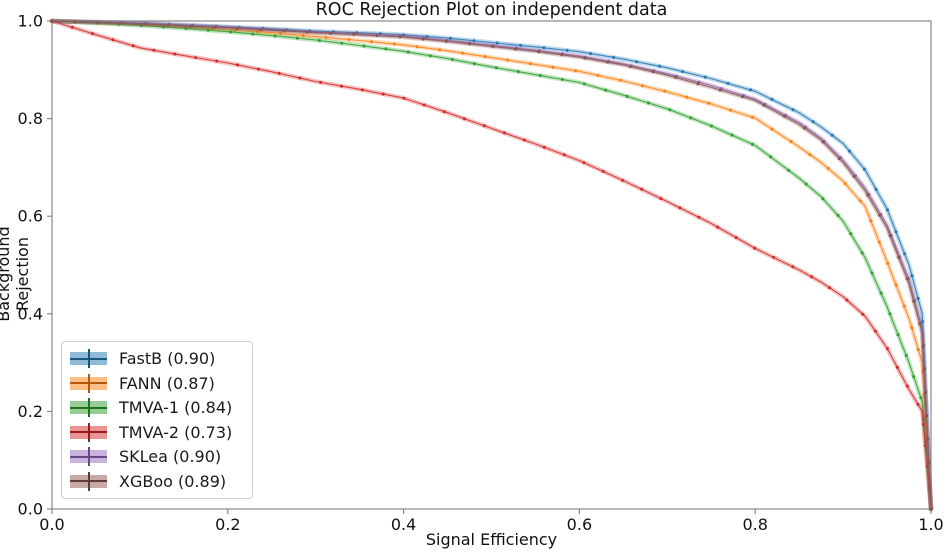 The height and width of the screenshot is (552, 948). What do you see at coordinates (167, 359) in the screenshot?
I see `legend-label: FastB (0.90)` at bounding box center [167, 359].